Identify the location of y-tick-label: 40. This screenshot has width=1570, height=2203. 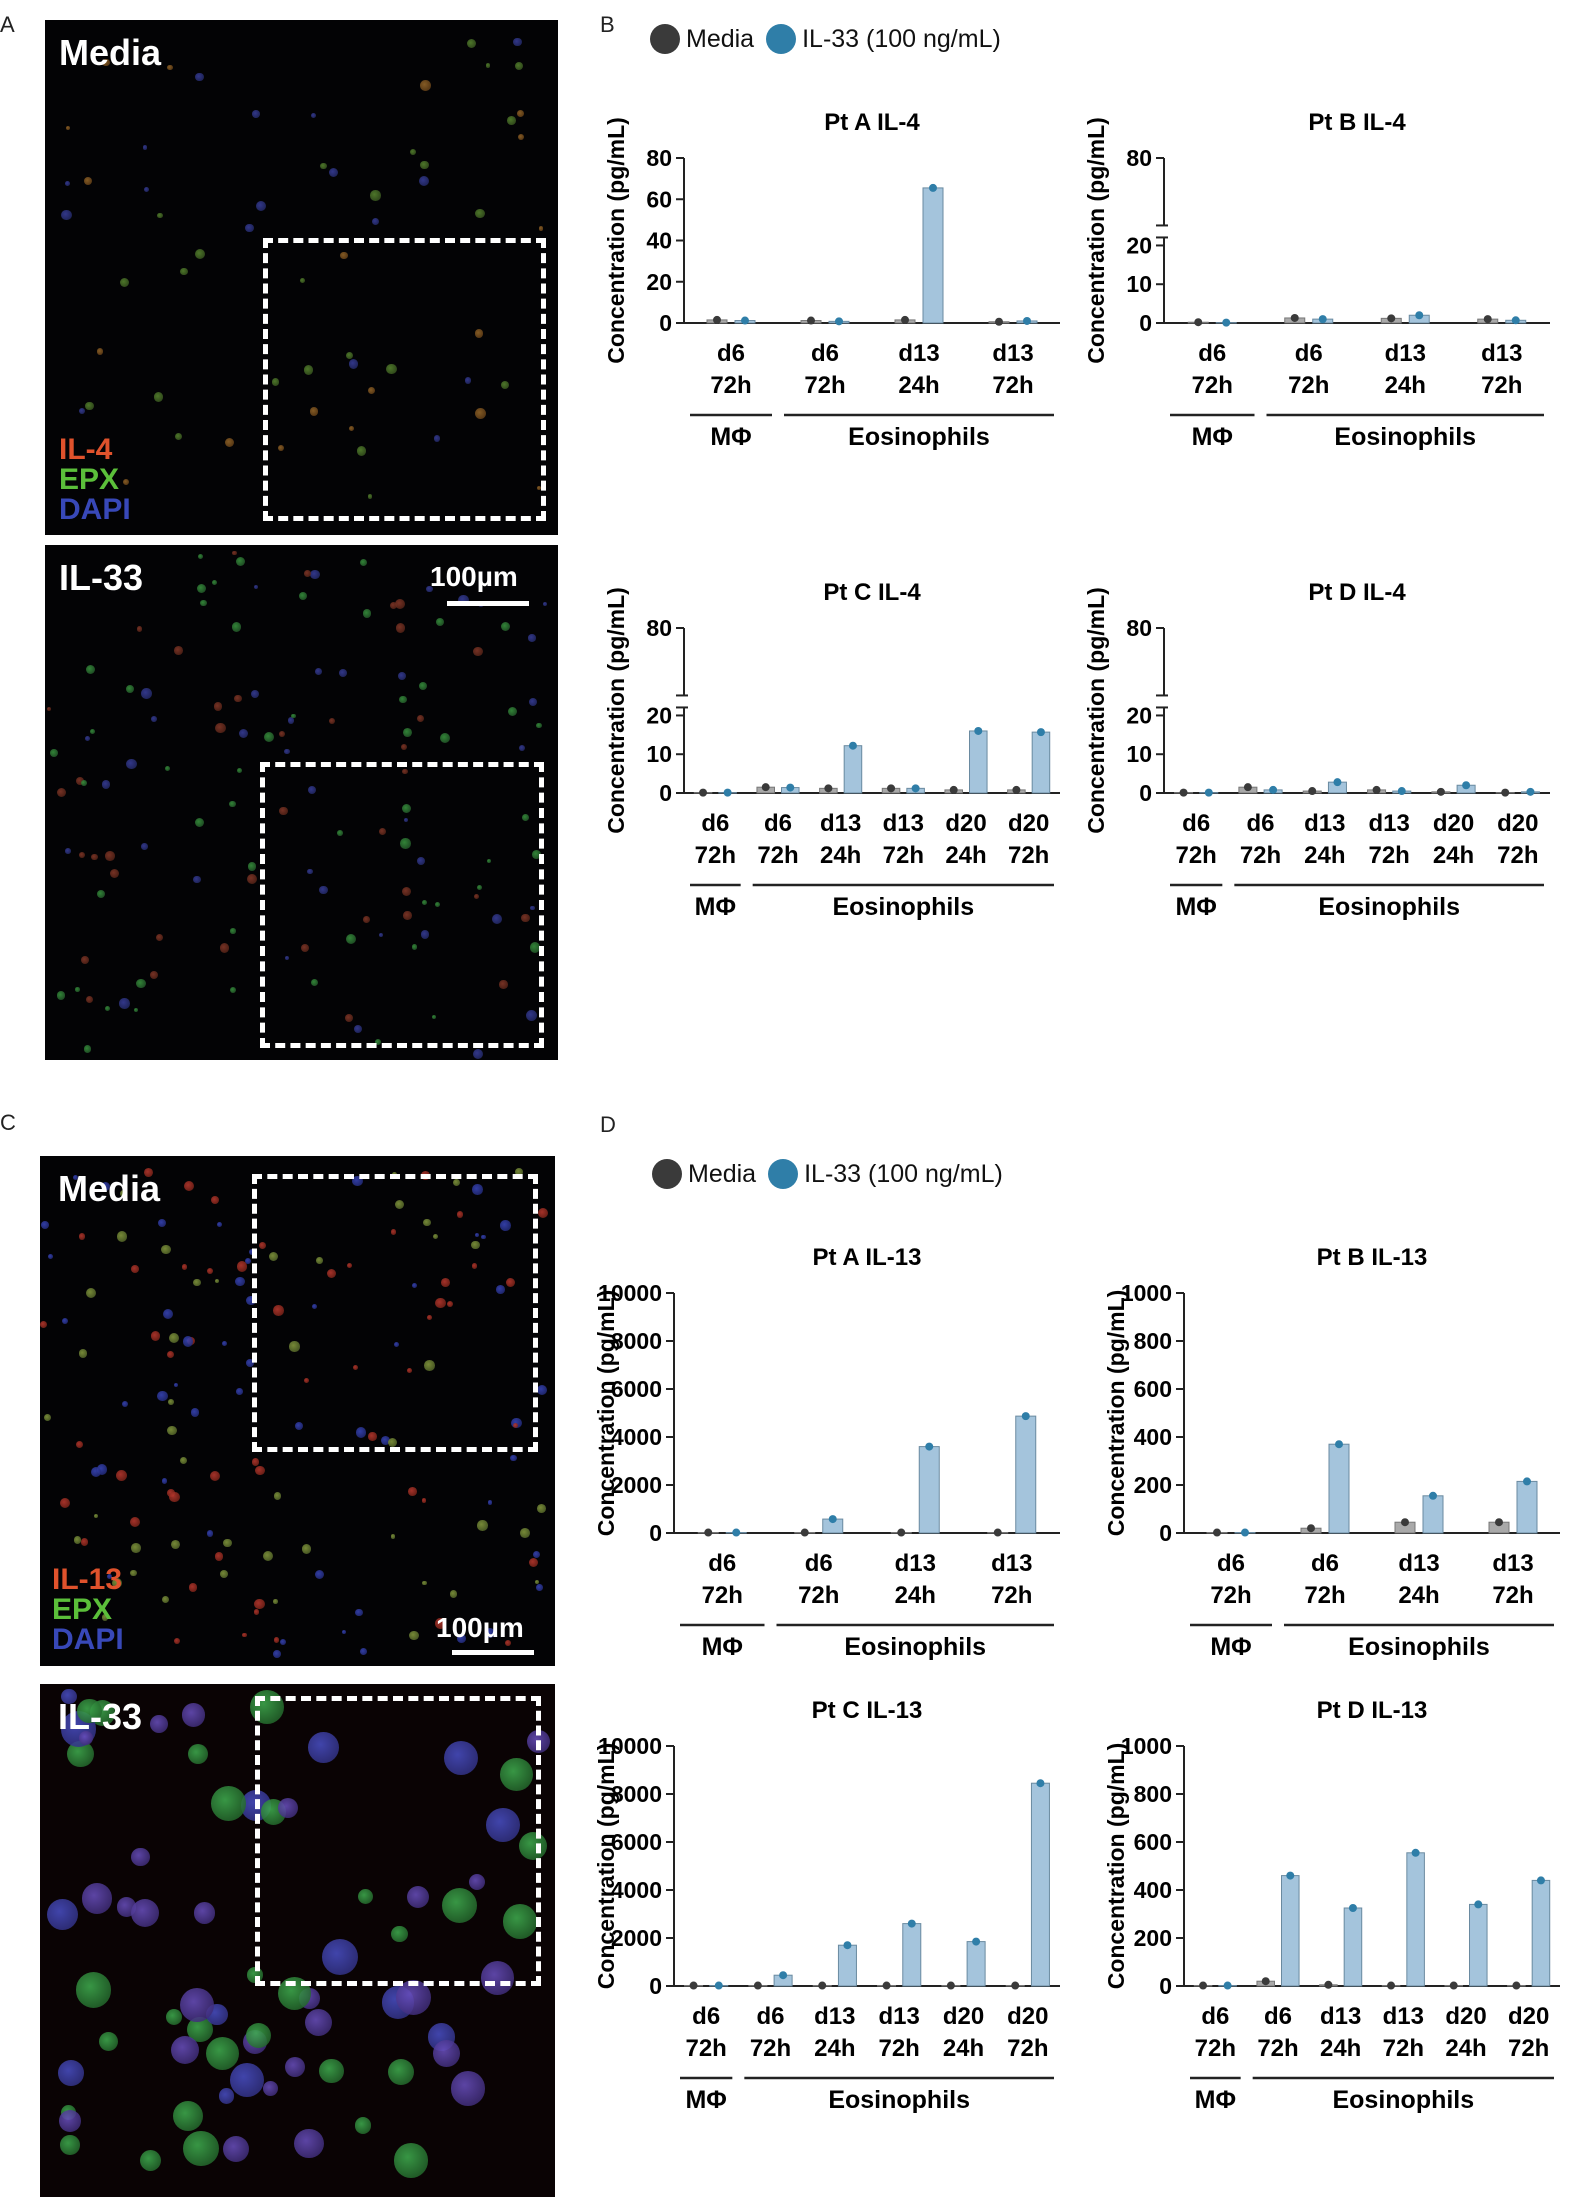
(659, 241).